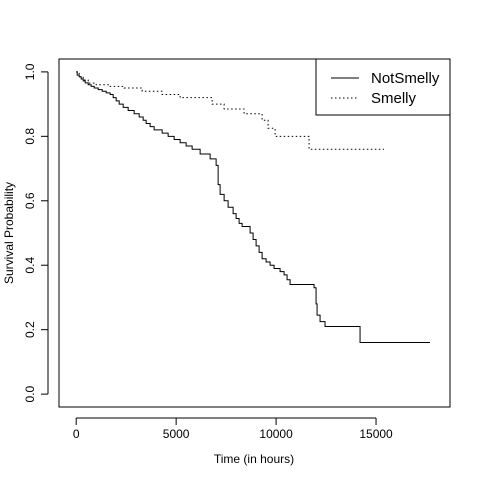  I want to click on y-axis-title: Survival Probability, so click(9, 233).